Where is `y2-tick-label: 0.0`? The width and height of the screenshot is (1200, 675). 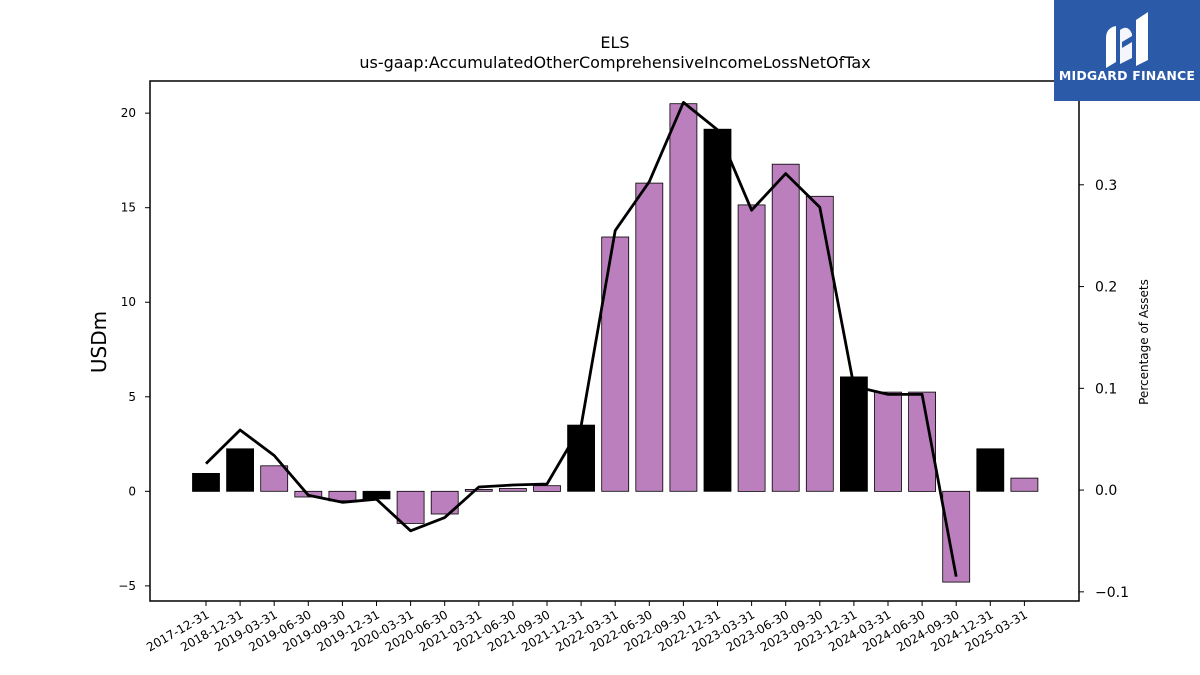
y2-tick-label: 0.0 is located at coordinates (1106, 491).